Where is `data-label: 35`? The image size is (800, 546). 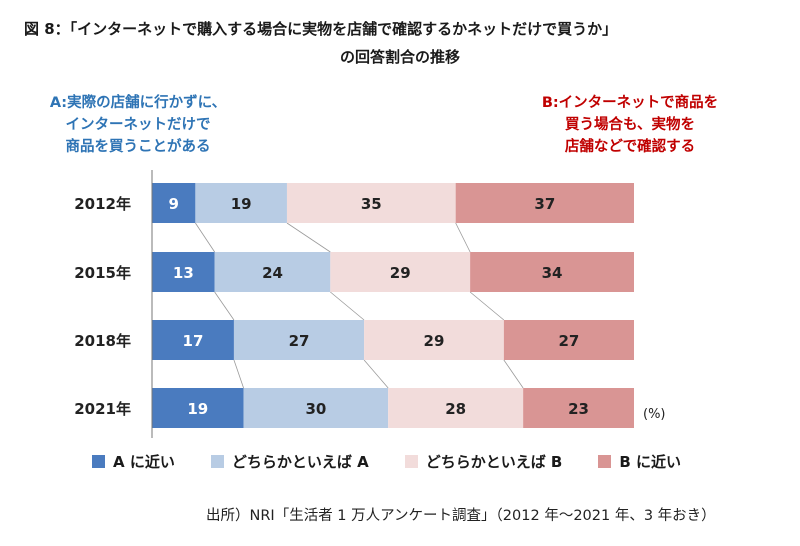 data-label: 35 is located at coordinates (371, 204).